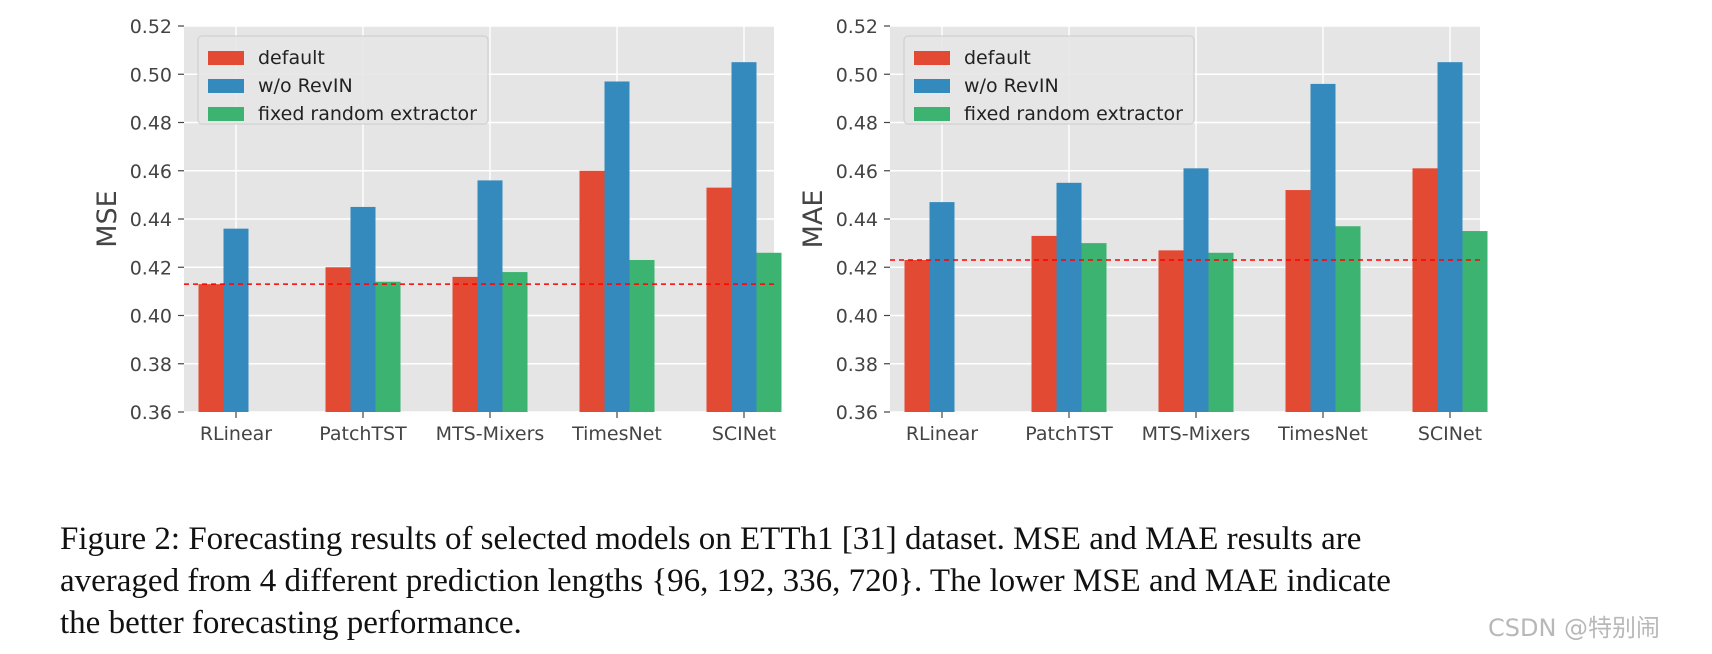 Image resolution: width=1712 pixels, height=654 pixels. Describe the element at coordinates (1196, 434) in the screenshot. I see `chart-mae-xtick-label: MTS-Mixers` at that location.